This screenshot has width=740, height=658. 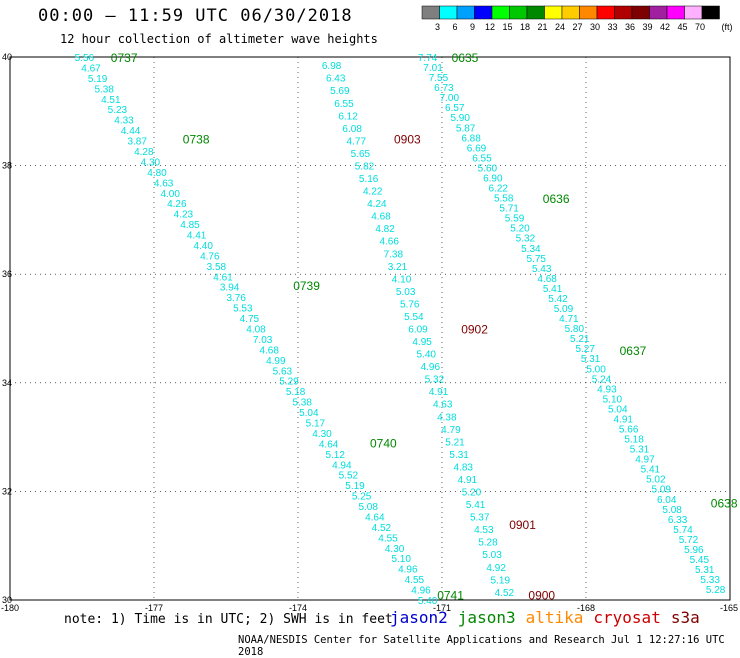 I want to click on wave-height-point: 4.44, so click(x=131, y=131).